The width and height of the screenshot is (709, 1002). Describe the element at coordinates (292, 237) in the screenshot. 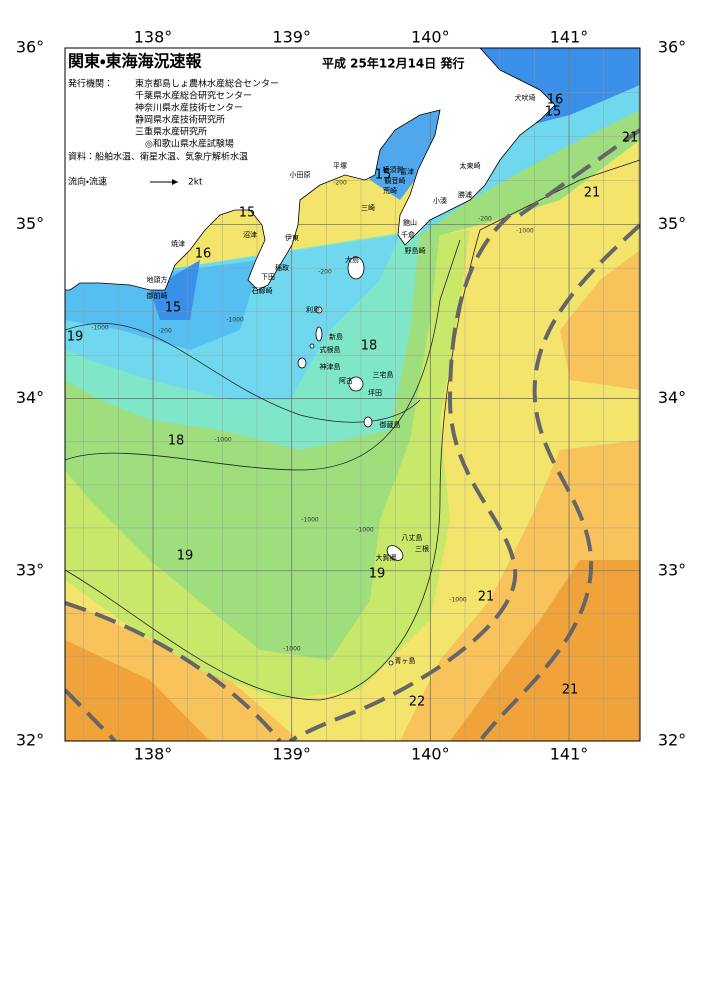

I see `place-name: 伊東` at that location.